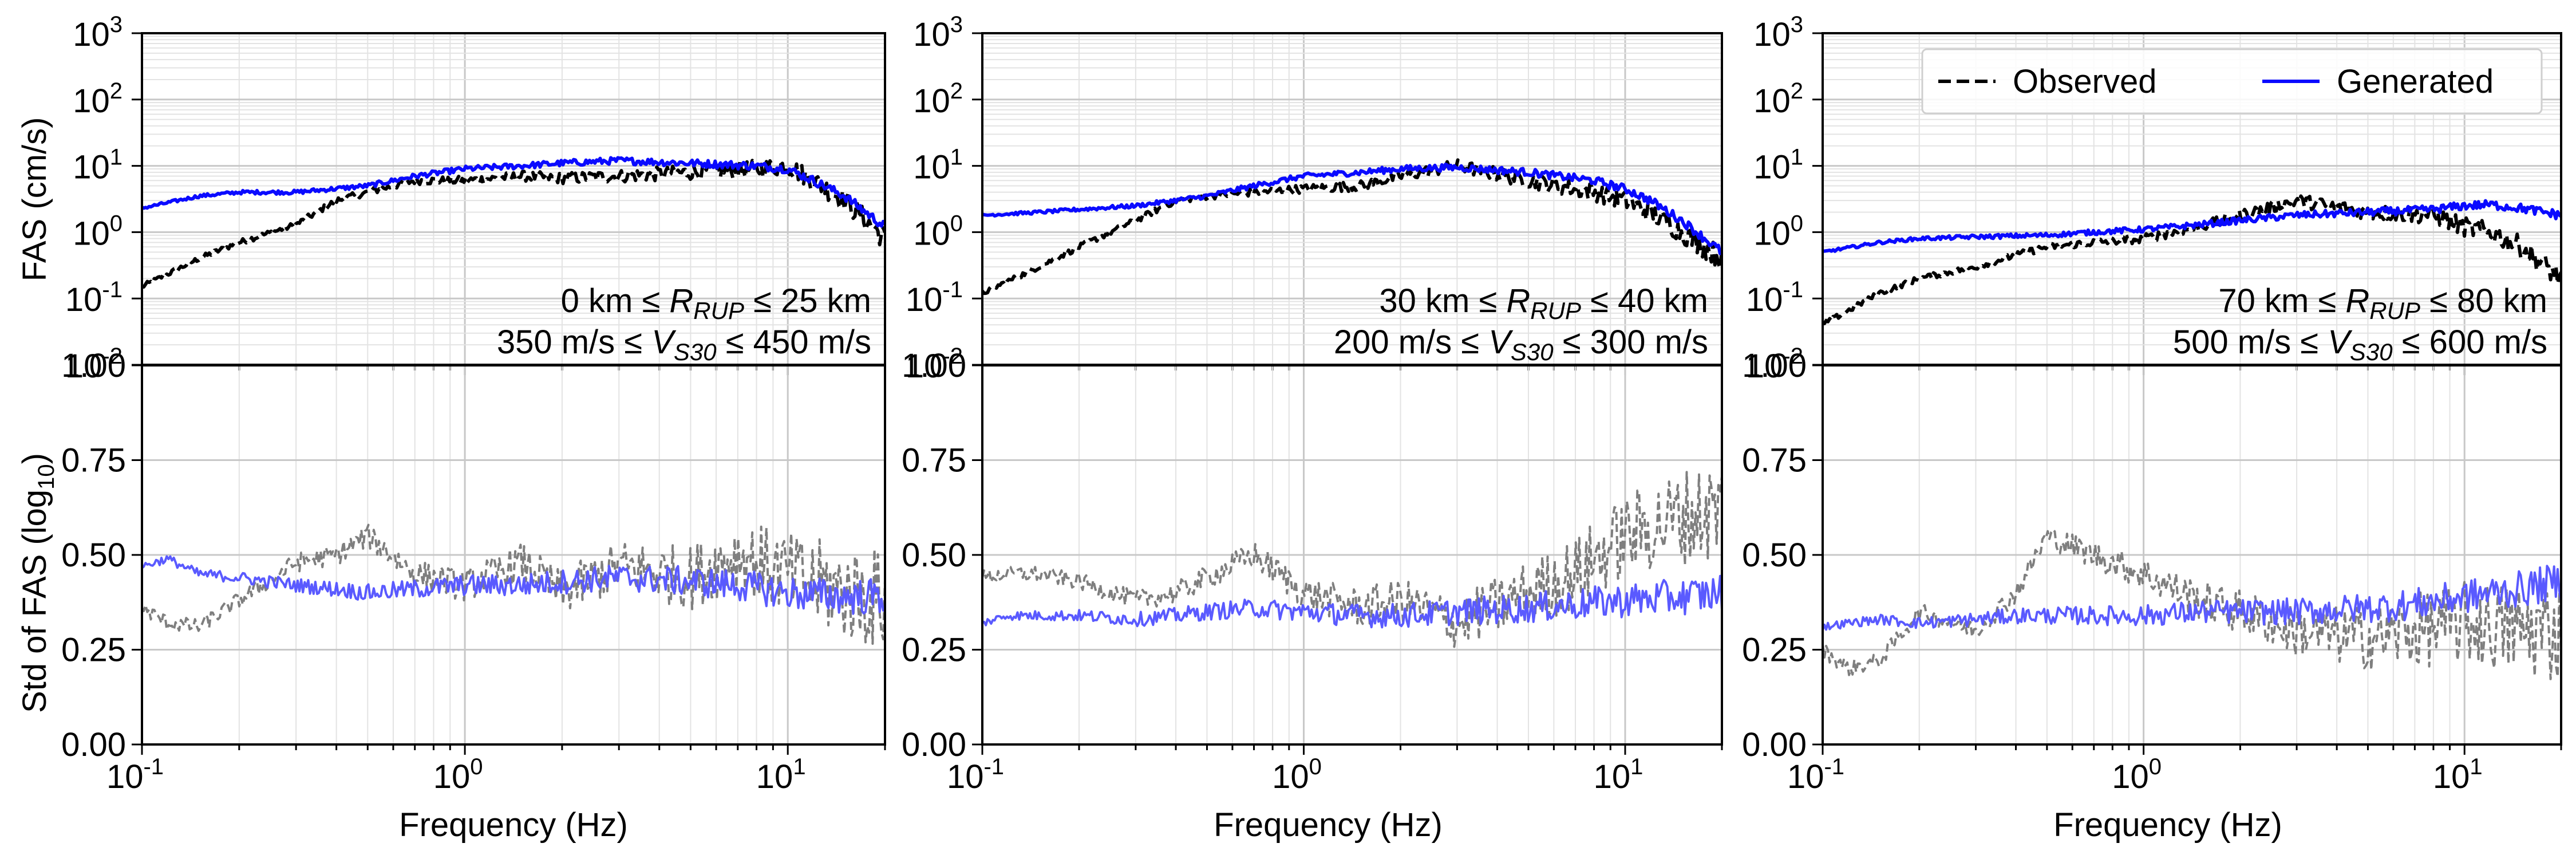  I want to click on ylabel-bottom: Std of FAS (log10), so click(37, 583).